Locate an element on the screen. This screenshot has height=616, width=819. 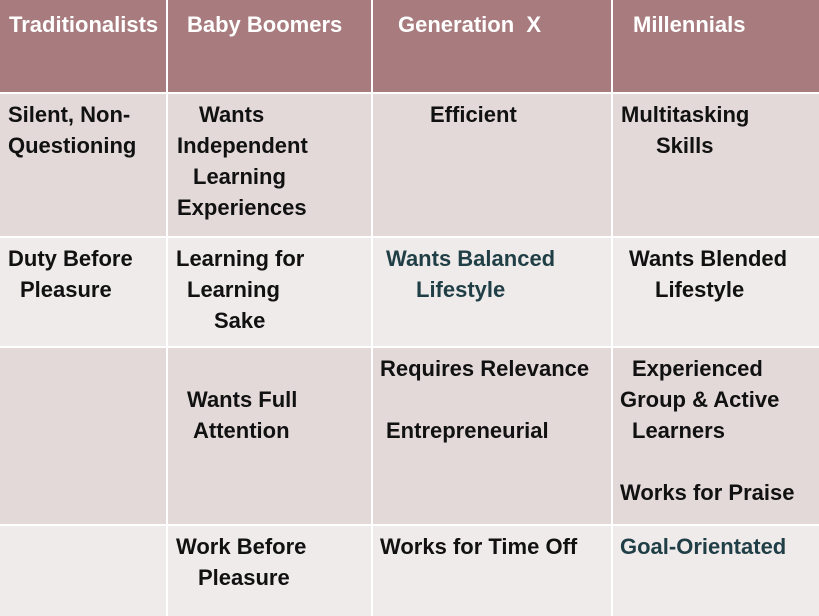
row1-generation-x: Efficient is located at coordinates (492, 165).